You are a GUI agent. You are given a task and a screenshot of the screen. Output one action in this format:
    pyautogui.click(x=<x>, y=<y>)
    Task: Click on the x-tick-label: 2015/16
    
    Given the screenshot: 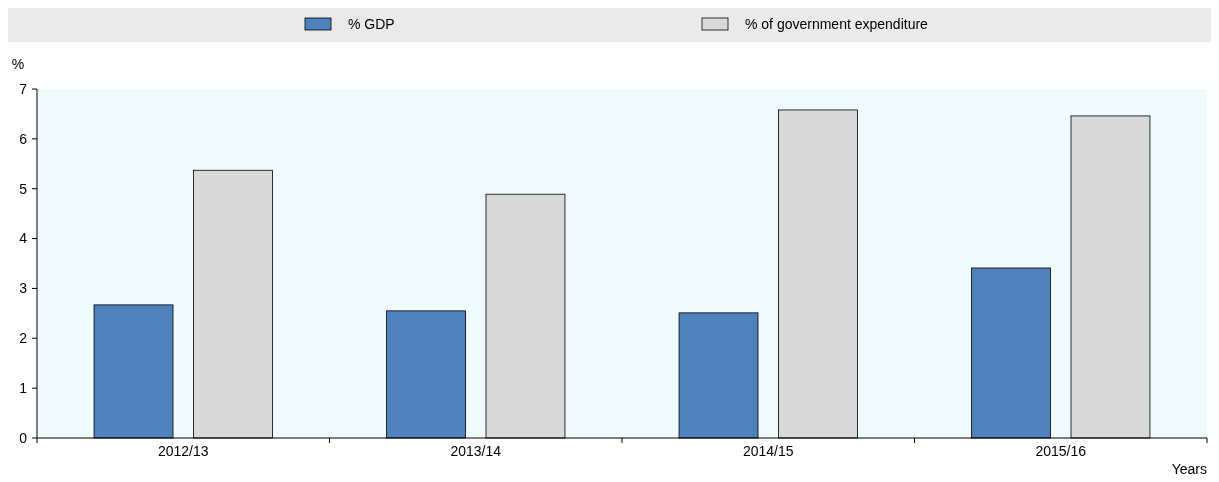 What is the action you would take?
    pyautogui.click(x=1061, y=451)
    